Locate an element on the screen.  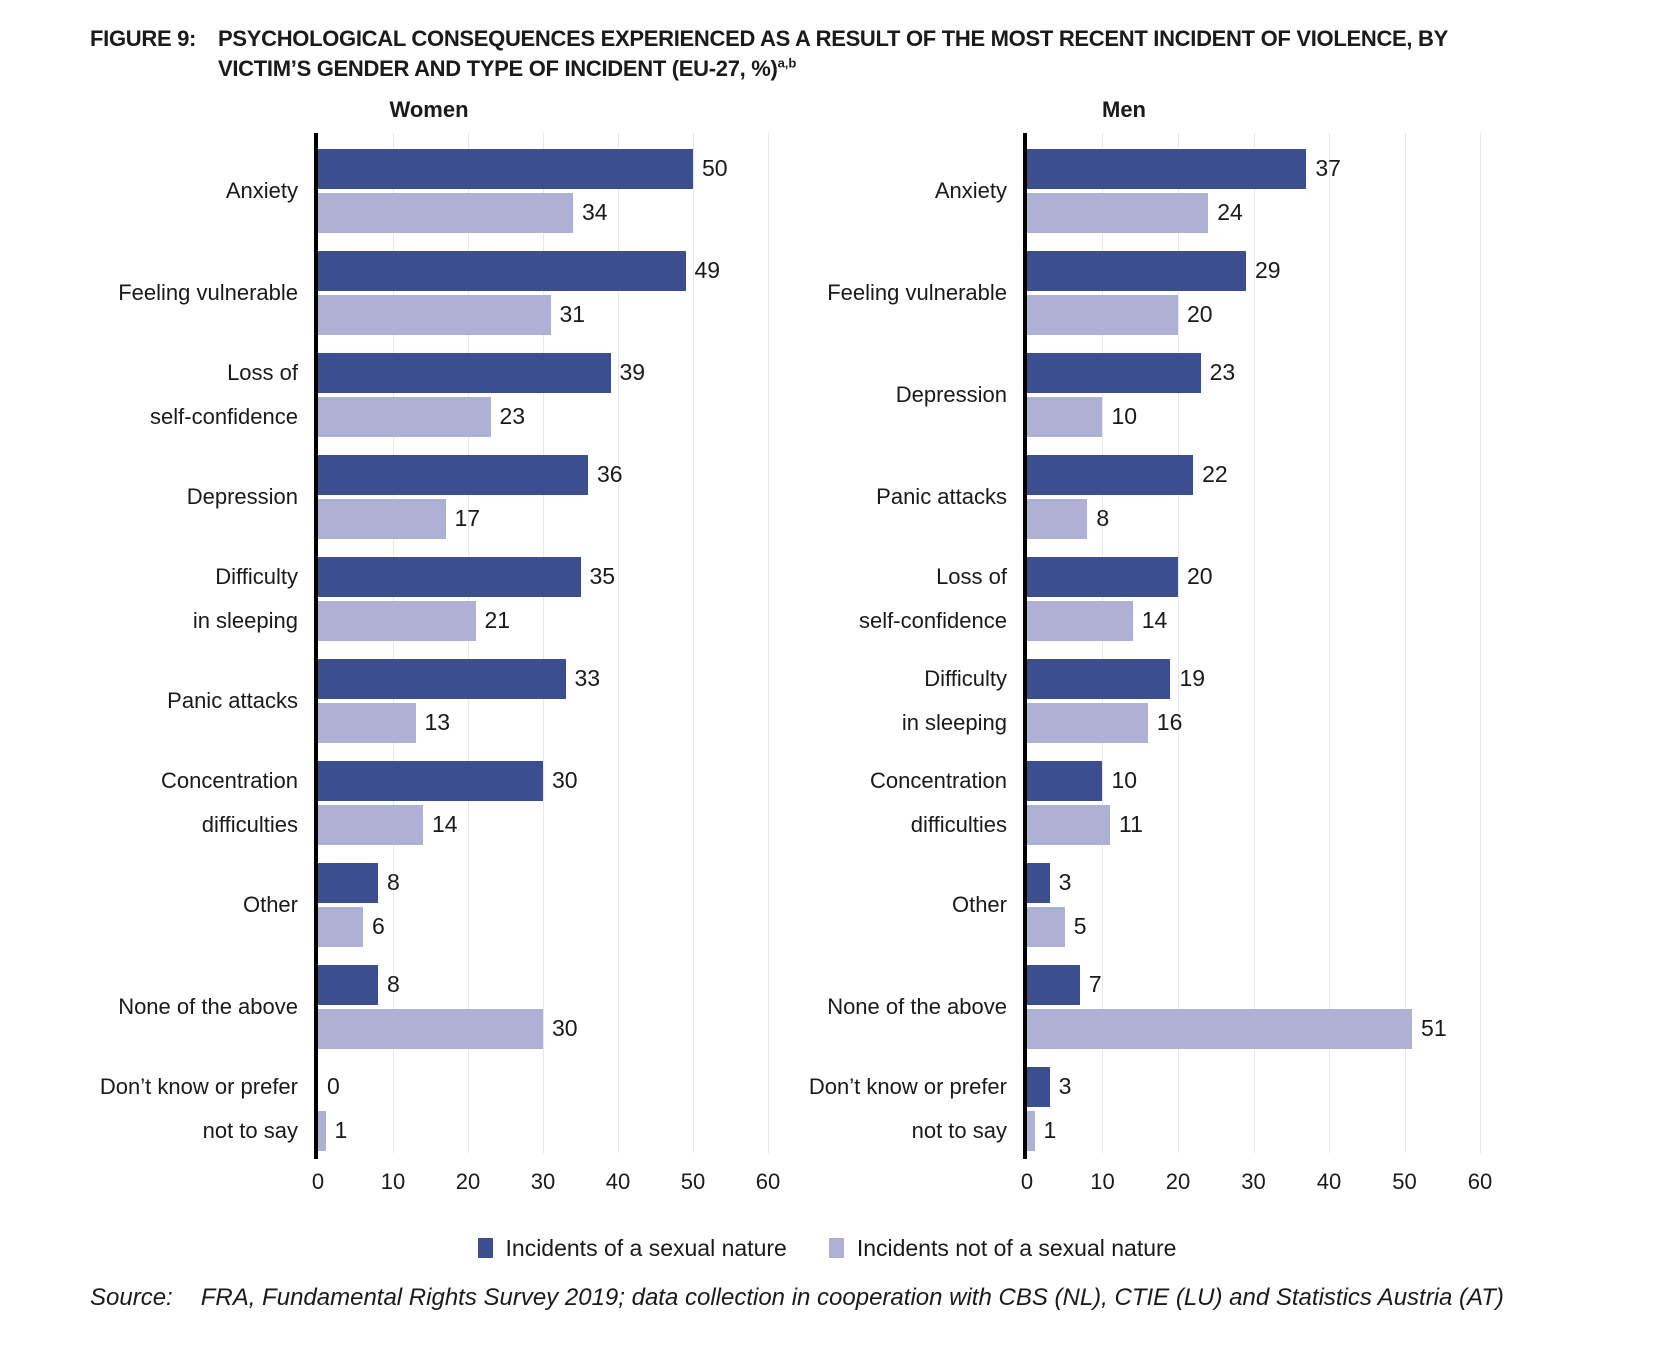
bar-line: 19 is located at coordinates (1253, 678).